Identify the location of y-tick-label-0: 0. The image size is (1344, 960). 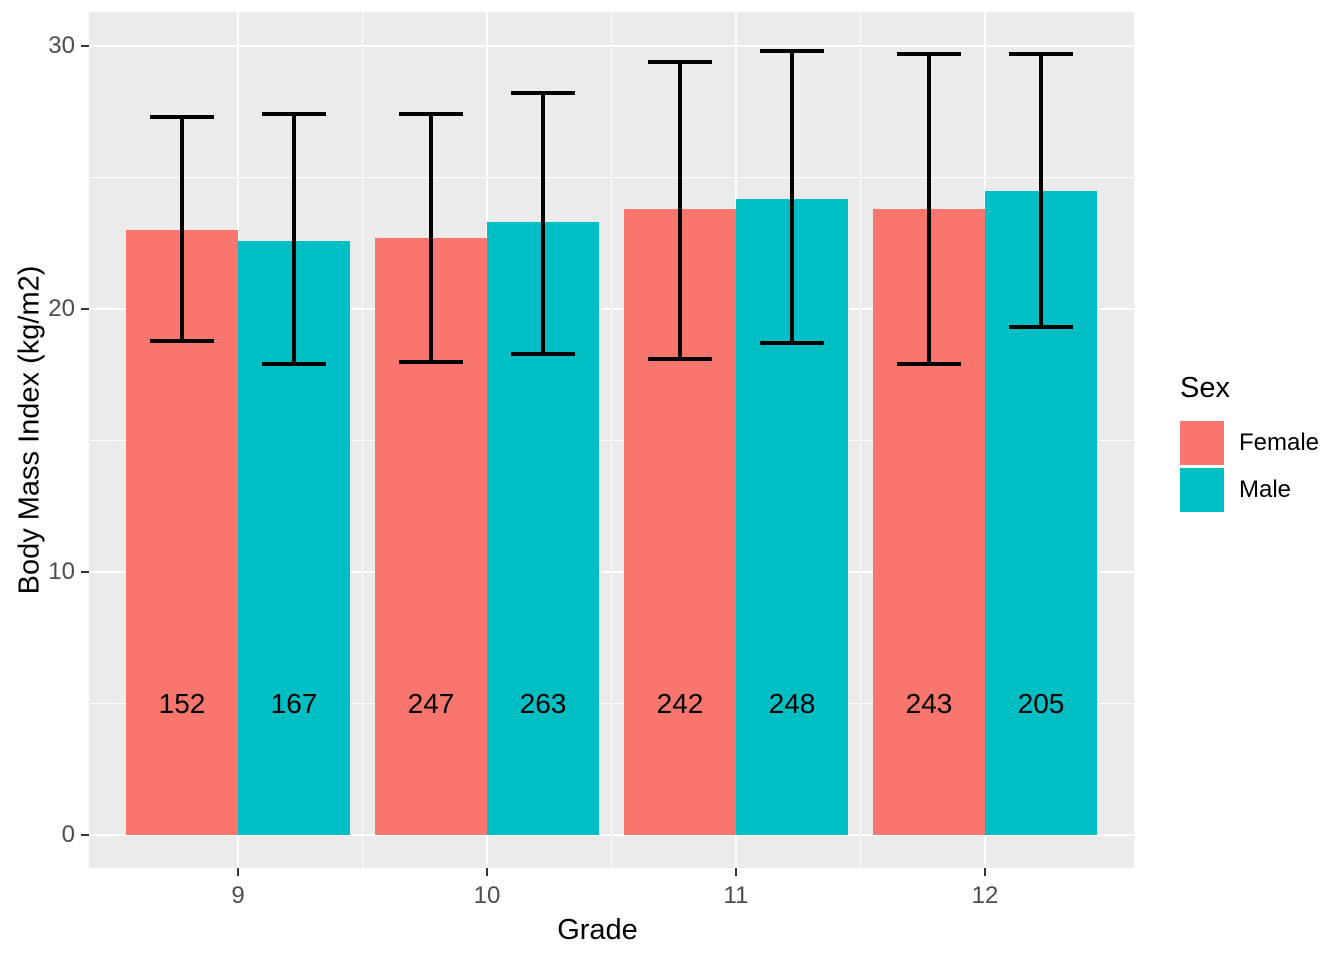
(68, 834).